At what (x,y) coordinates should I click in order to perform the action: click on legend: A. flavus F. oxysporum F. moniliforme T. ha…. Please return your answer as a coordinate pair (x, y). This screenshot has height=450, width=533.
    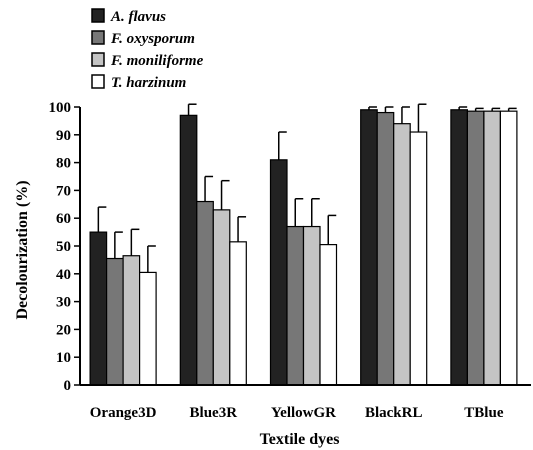
    Looking at the image, I should click on (147, 49).